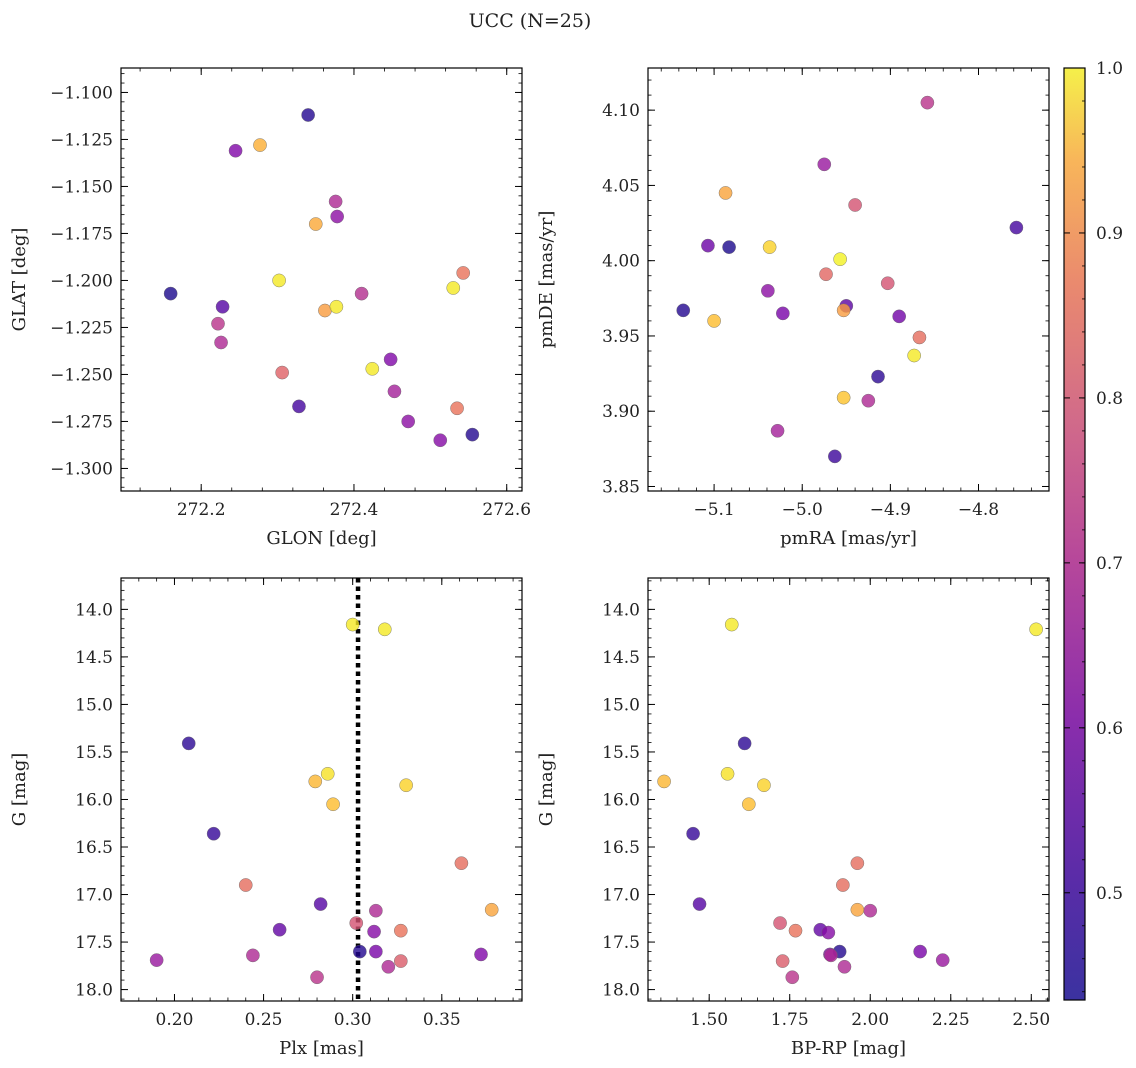 The image size is (1136, 1068). What do you see at coordinates (1109, 894) in the screenshot?
I see `colorbar-tick-label: 0.5` at bounding box center [1109, 894].